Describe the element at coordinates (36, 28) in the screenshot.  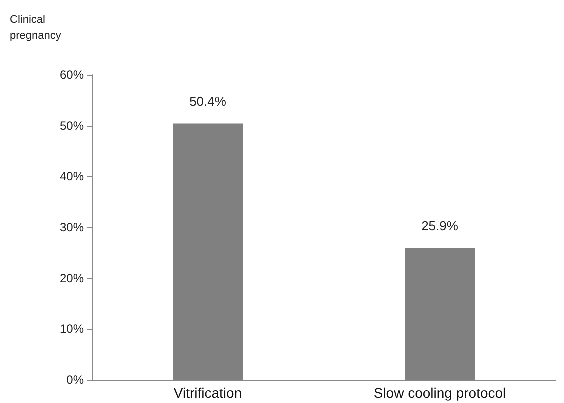
I see `y-axis-title: Clinical pregnancy` at that location.